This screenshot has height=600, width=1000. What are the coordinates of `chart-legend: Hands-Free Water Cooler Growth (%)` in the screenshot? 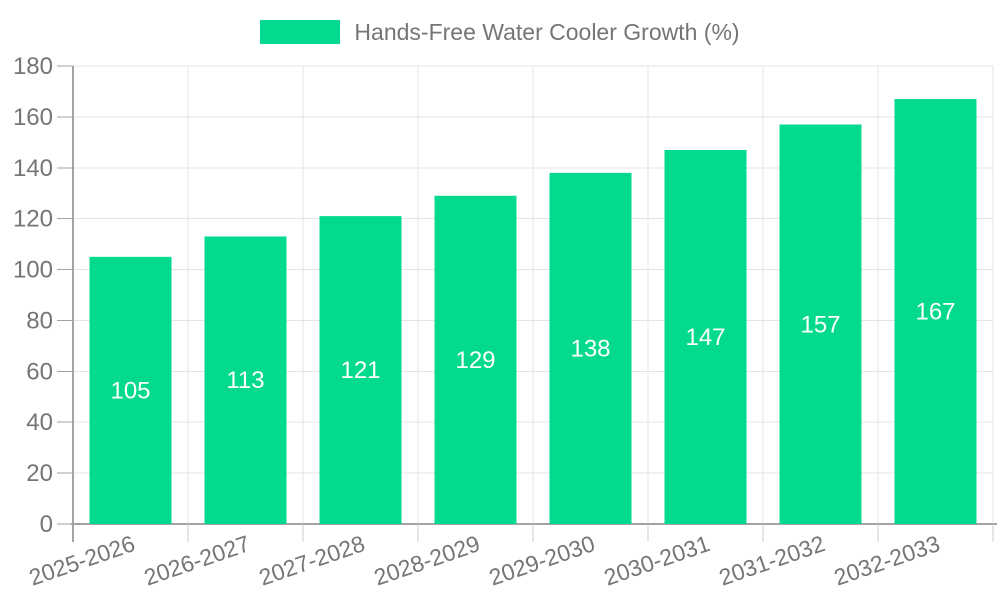 It's located at (500, 32).